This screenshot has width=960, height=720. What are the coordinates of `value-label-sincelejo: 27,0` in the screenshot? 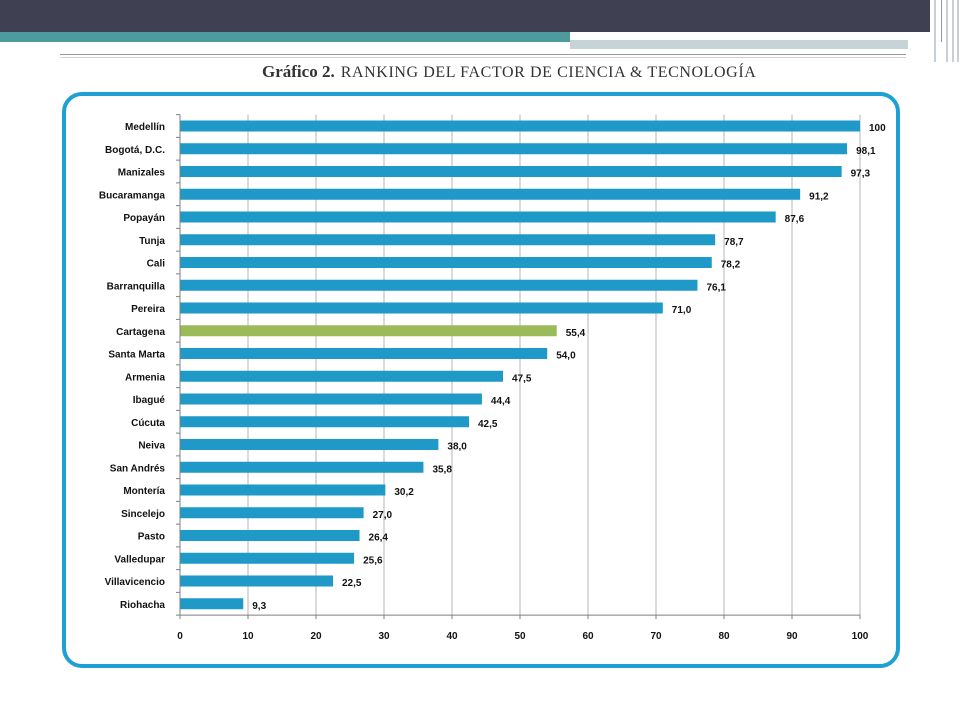 It's located at (383, 515).